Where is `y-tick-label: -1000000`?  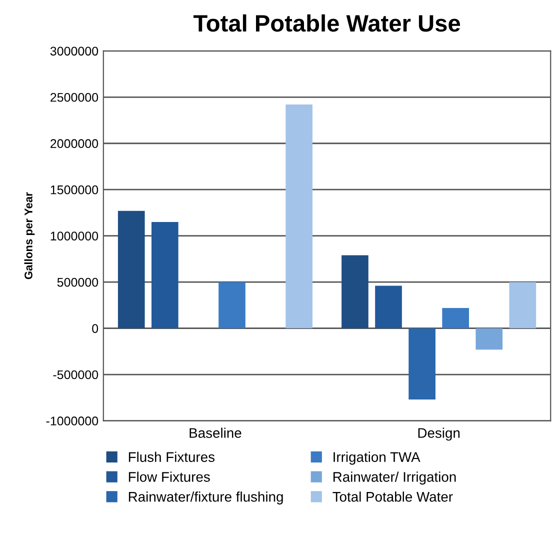 y-tick-label: -1000000 is located at coordinates (72, 421).